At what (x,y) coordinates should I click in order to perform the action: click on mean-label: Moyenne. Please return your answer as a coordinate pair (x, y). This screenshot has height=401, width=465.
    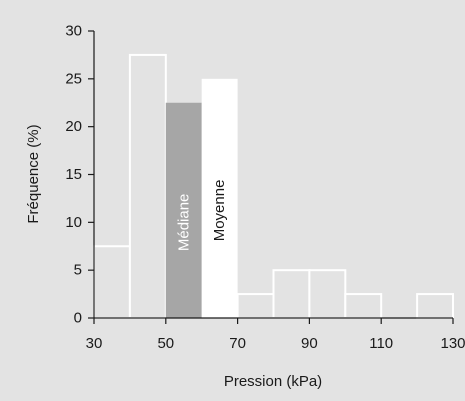
    Looking at the image, I should click on (219, 211).